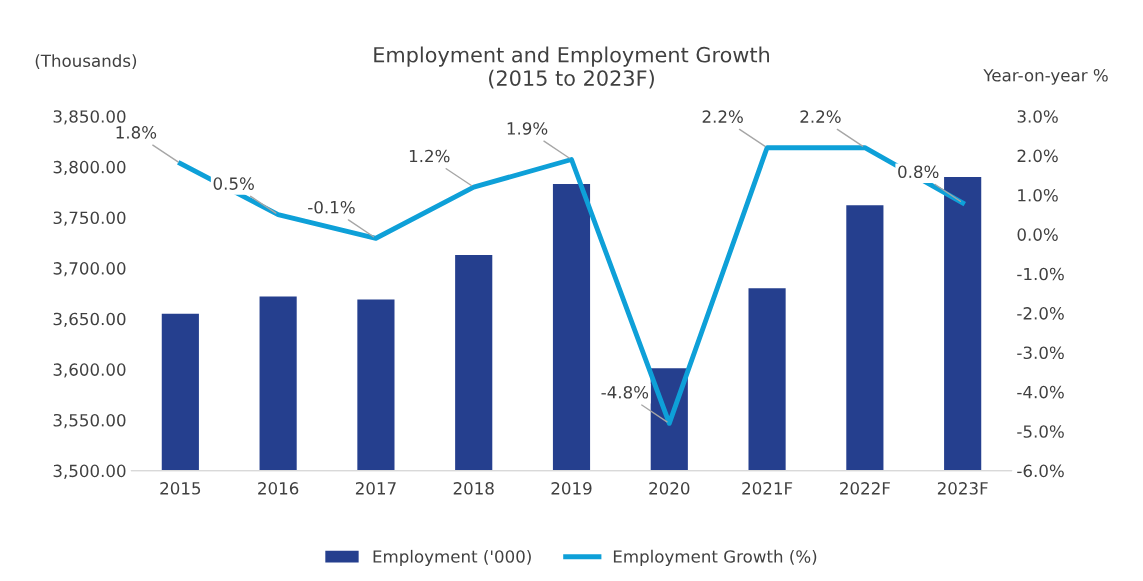  What do you see at coordinates (865, 488) in the screenshot?
I see `x-tick-label: 2022F` at bounding box center [865, 488].